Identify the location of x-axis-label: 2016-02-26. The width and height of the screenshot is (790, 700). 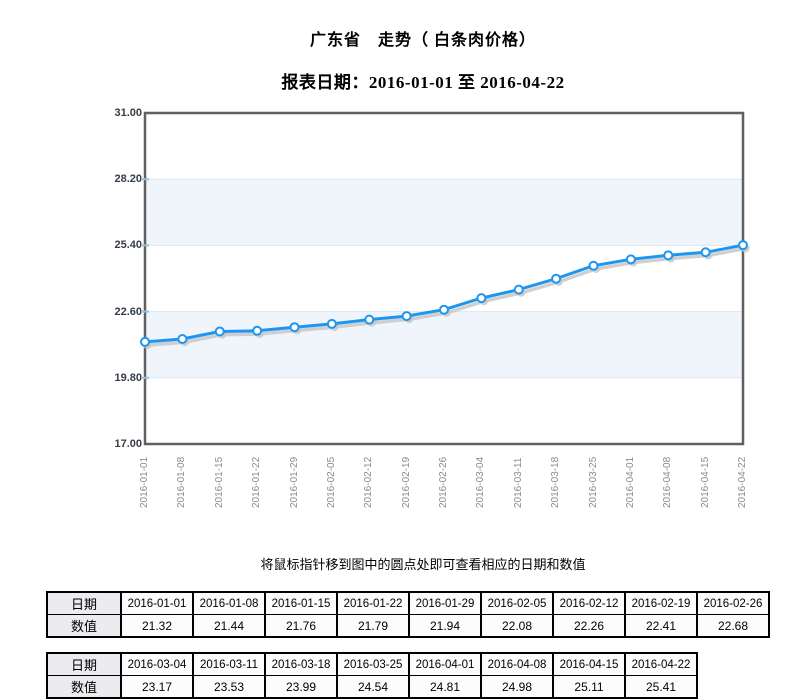
(443, 482).